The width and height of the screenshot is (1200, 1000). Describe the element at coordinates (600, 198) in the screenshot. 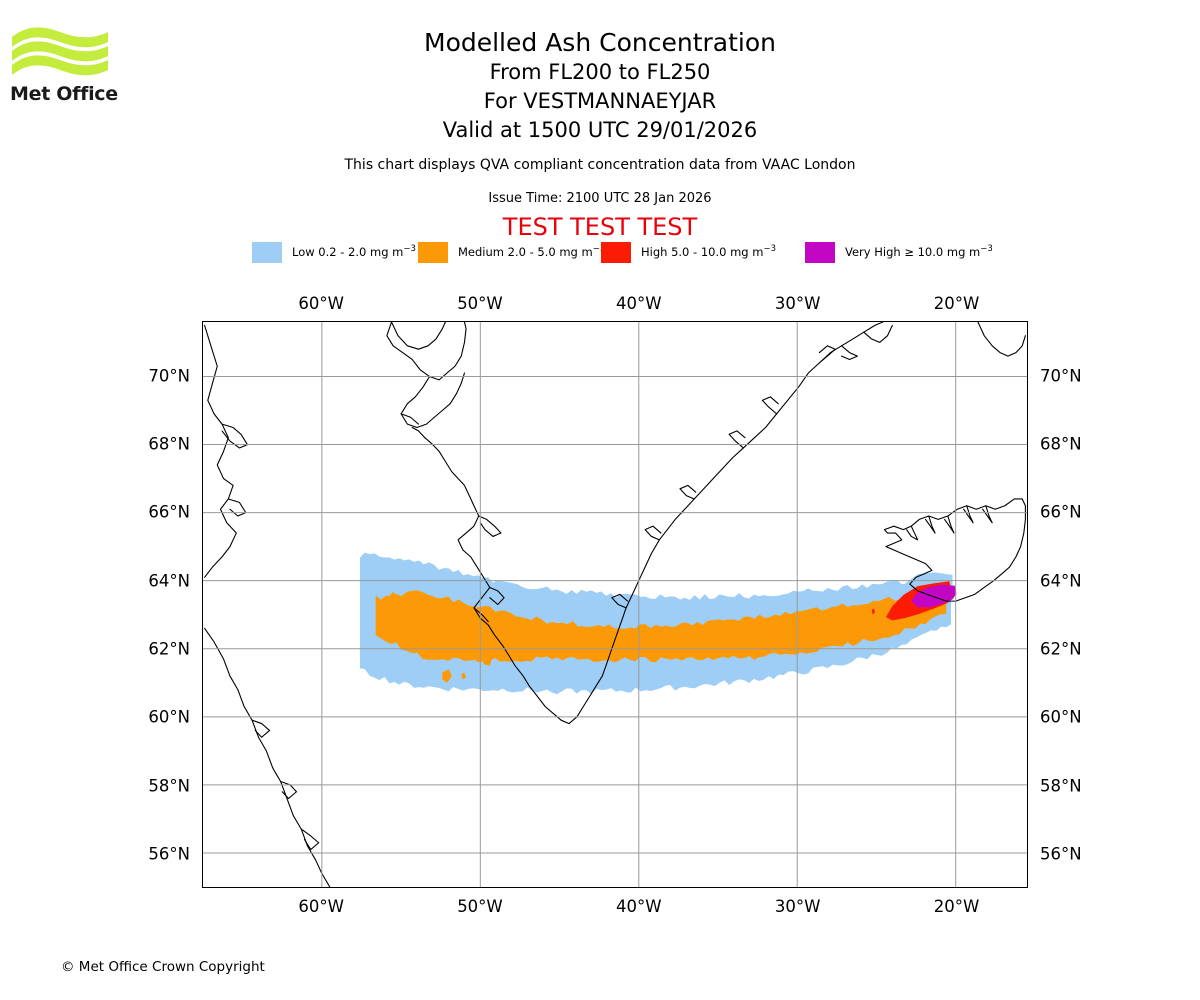

I see `issue-time-text: Issue Time: 2100 UTC 28 Jan 2026` at that location.